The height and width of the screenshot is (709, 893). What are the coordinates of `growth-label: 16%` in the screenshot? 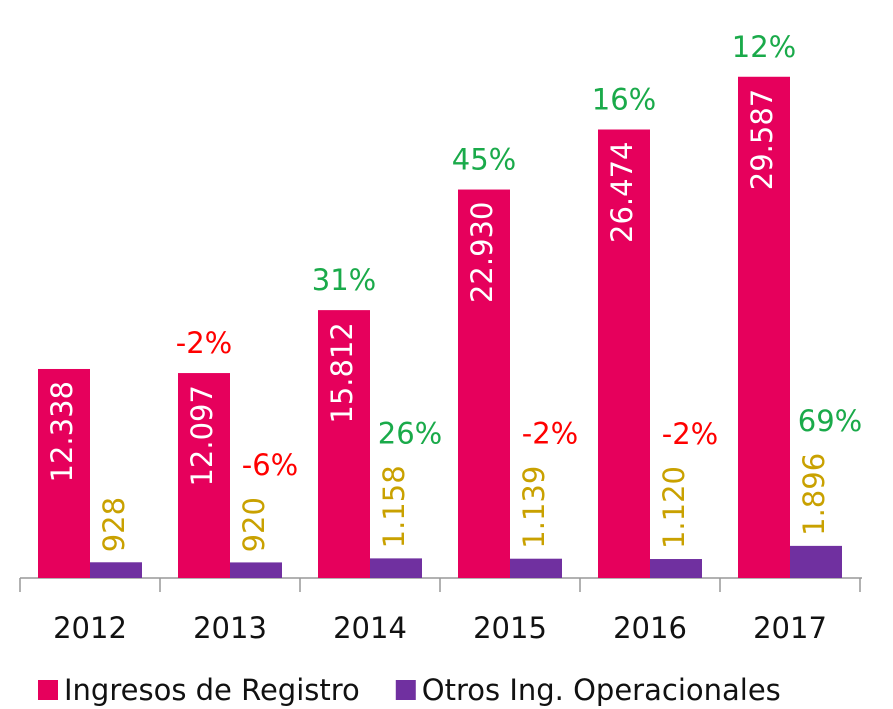 It's located at (624, 99).